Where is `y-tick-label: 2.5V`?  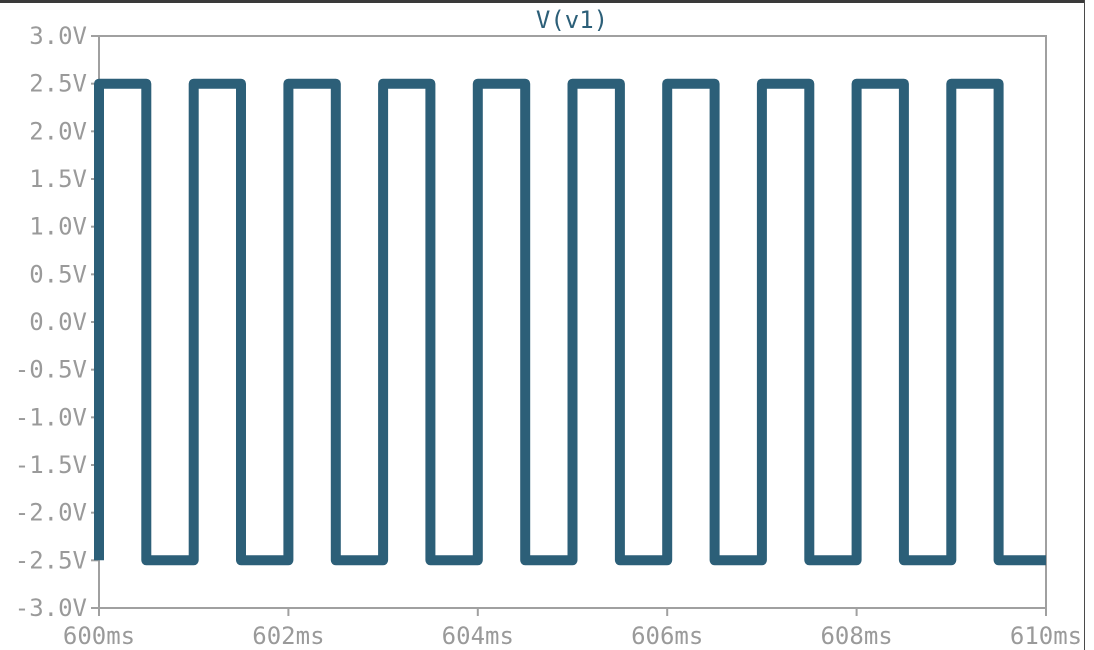 y-tick-label: 2.5V is located at coordinates (58, 84).